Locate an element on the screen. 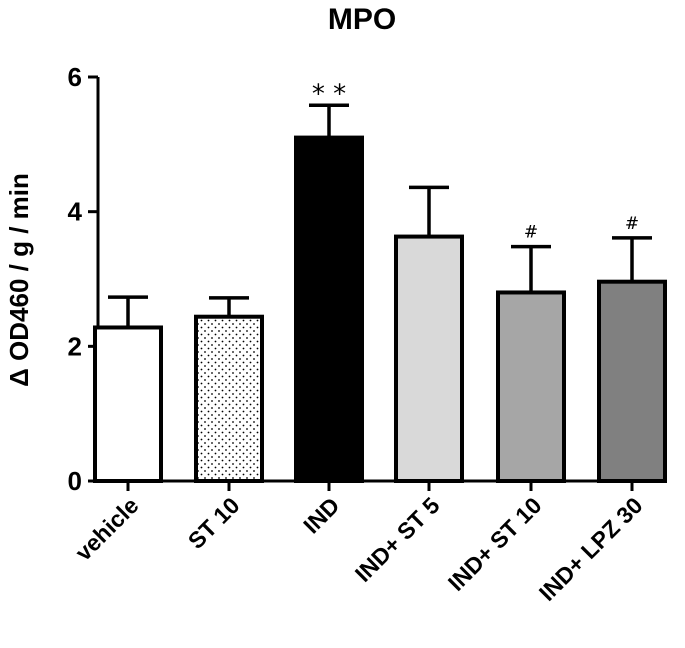 The height and width of the screenshot is (648, 685). category-label: IND+ ST 10 is located at coordinates (495, 544).